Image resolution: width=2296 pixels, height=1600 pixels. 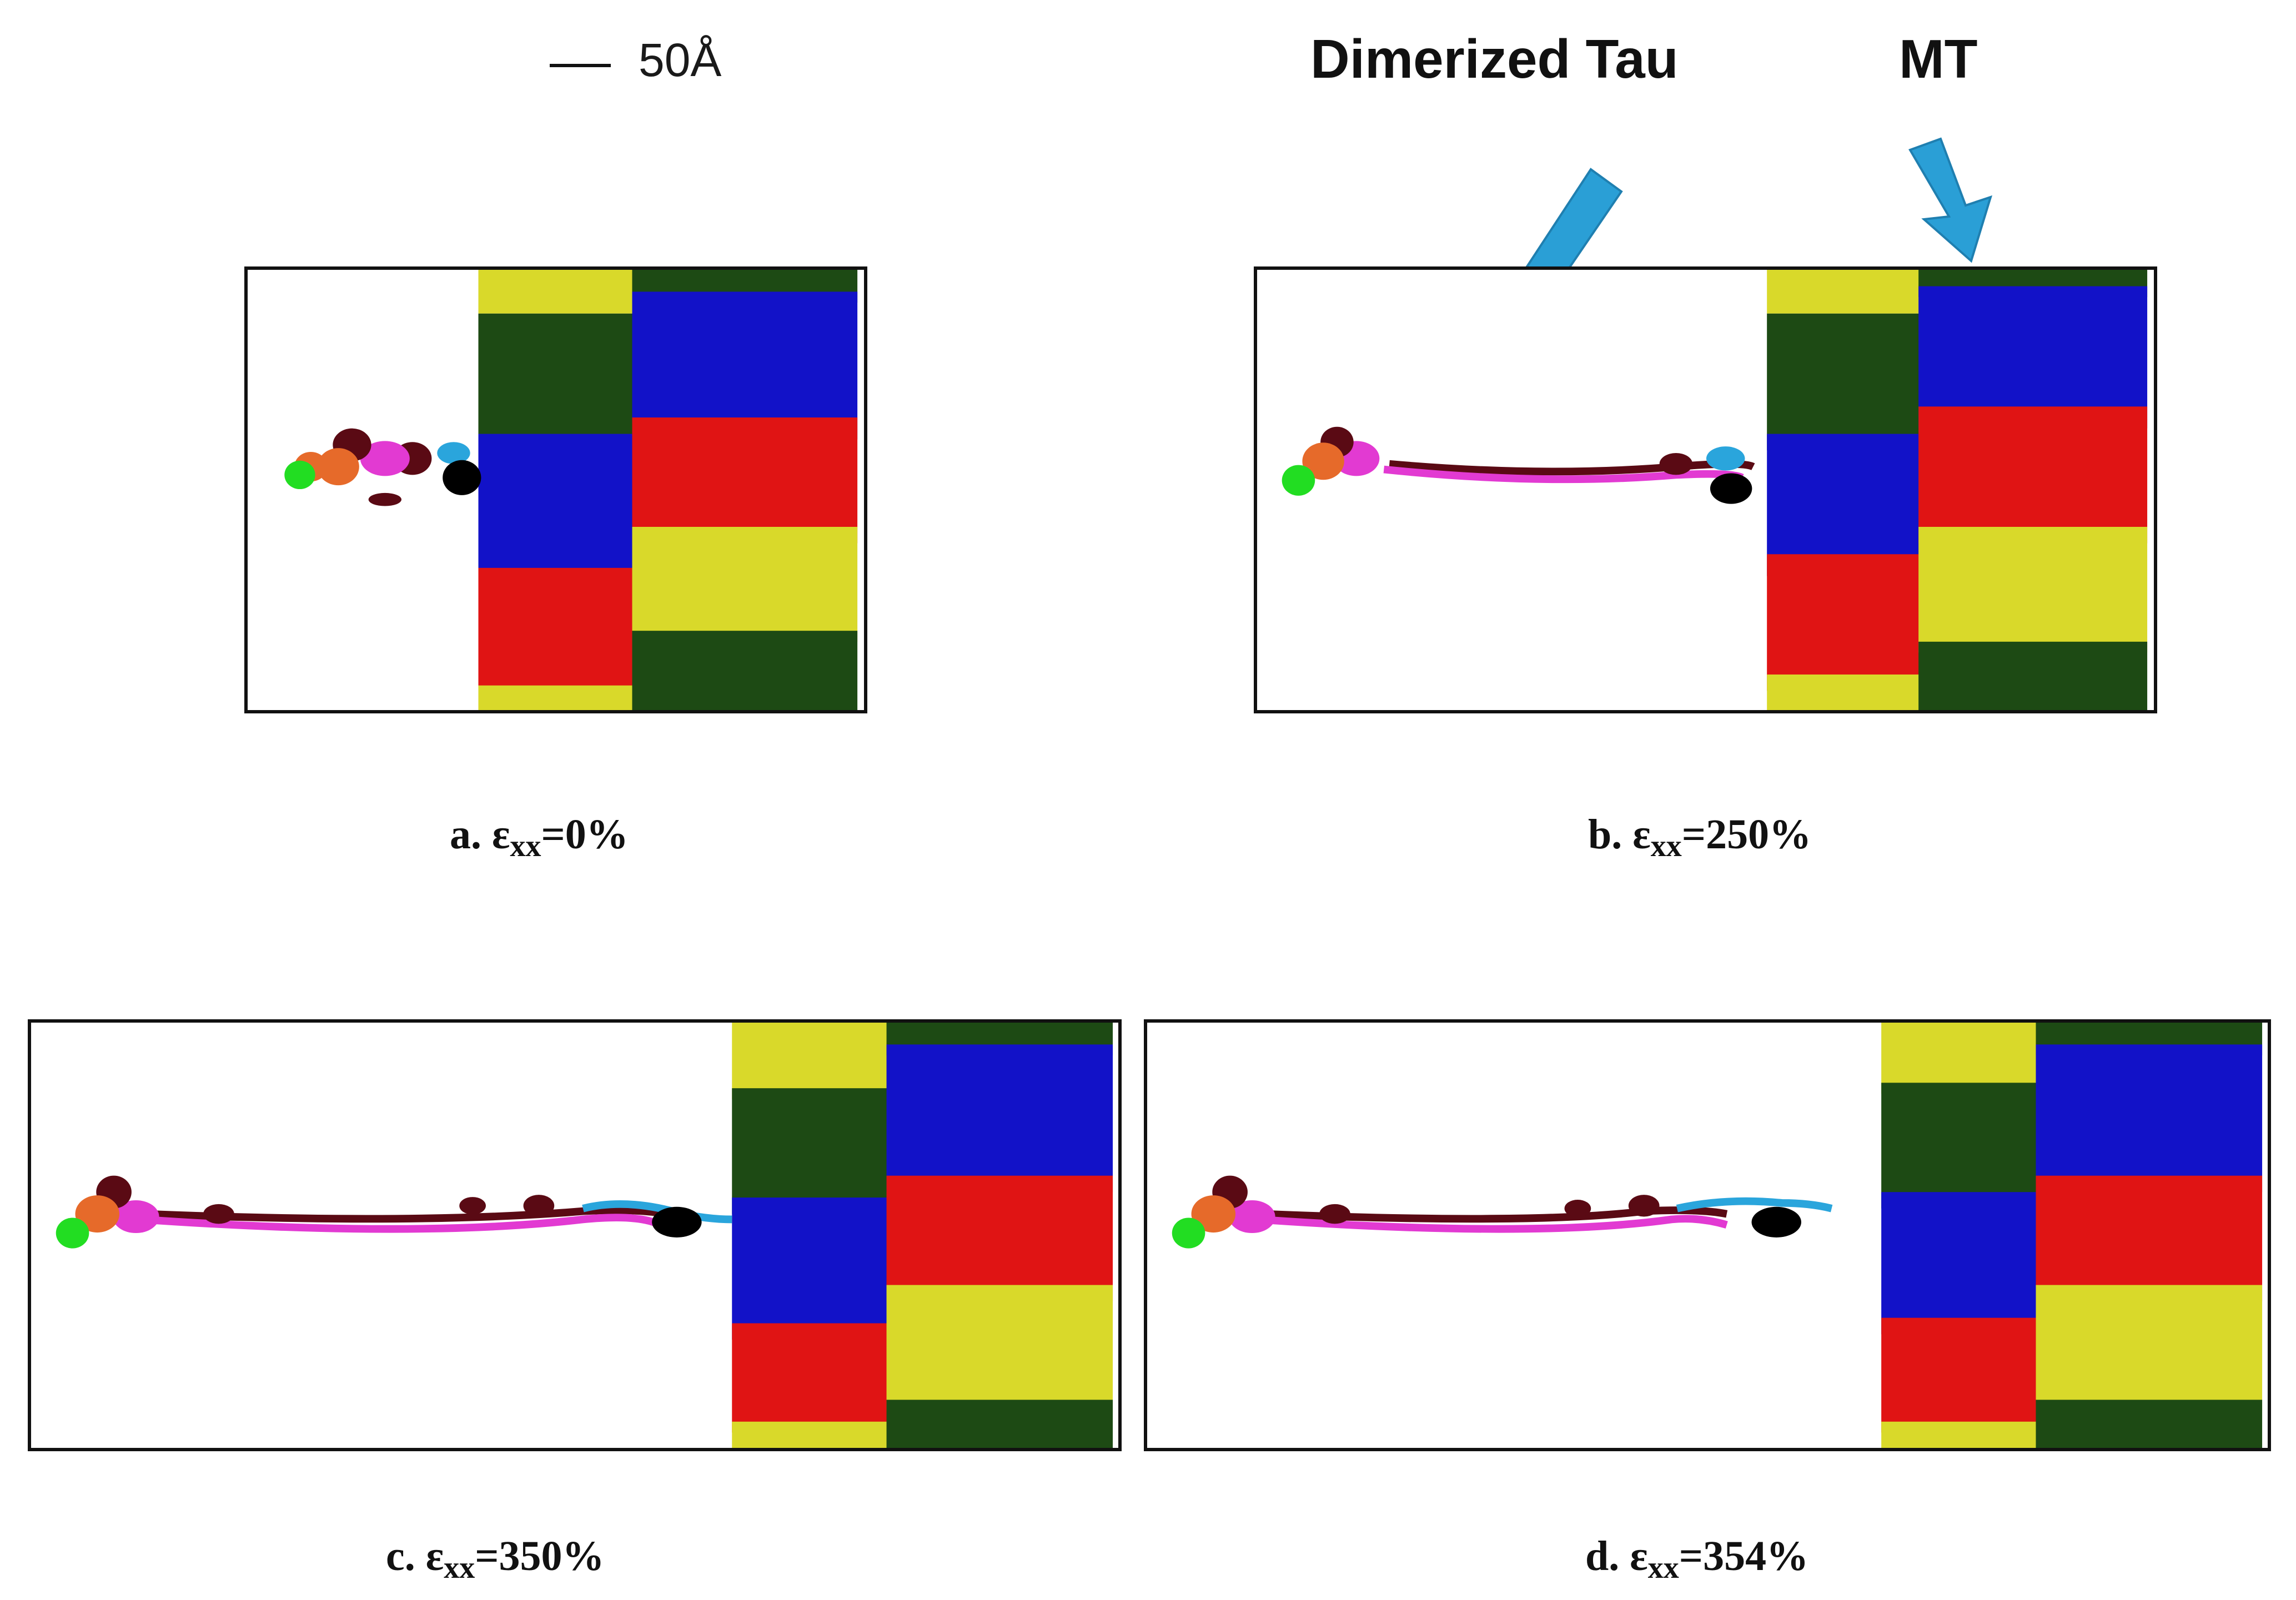 What do you see at coordinates (434, 1556) in the screenshot?
I see `caption-panel-c-symbol: ε` at bounding box center [434, 1556].